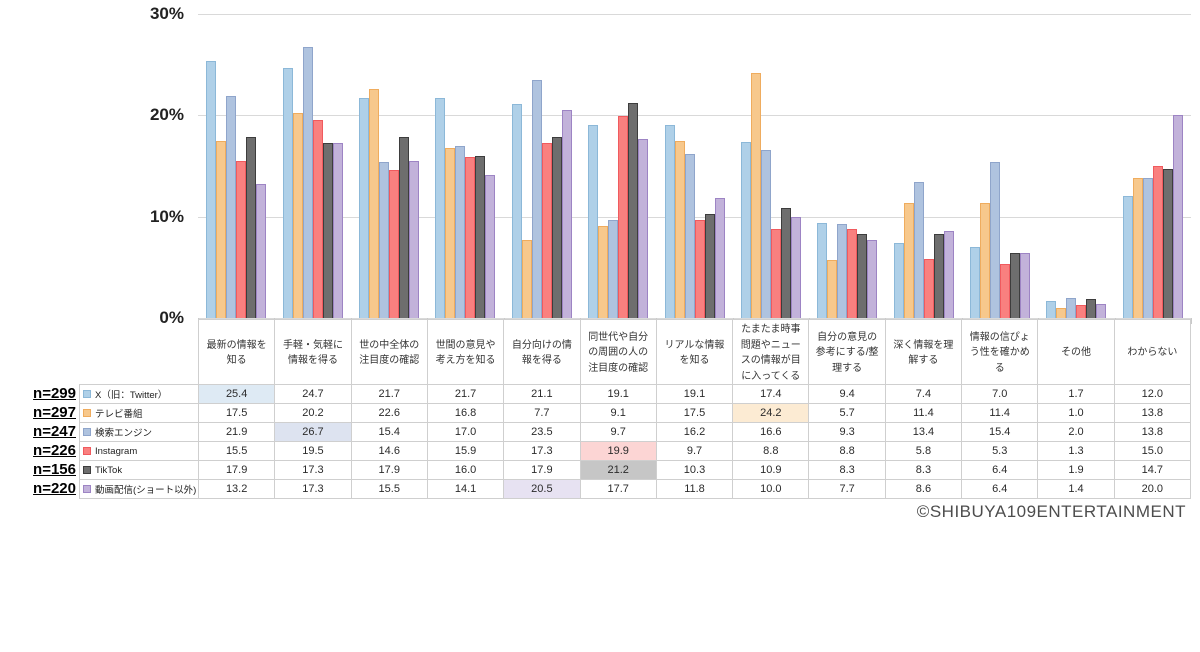  I want to click on value-cell: 19.1, so click(618, 394).